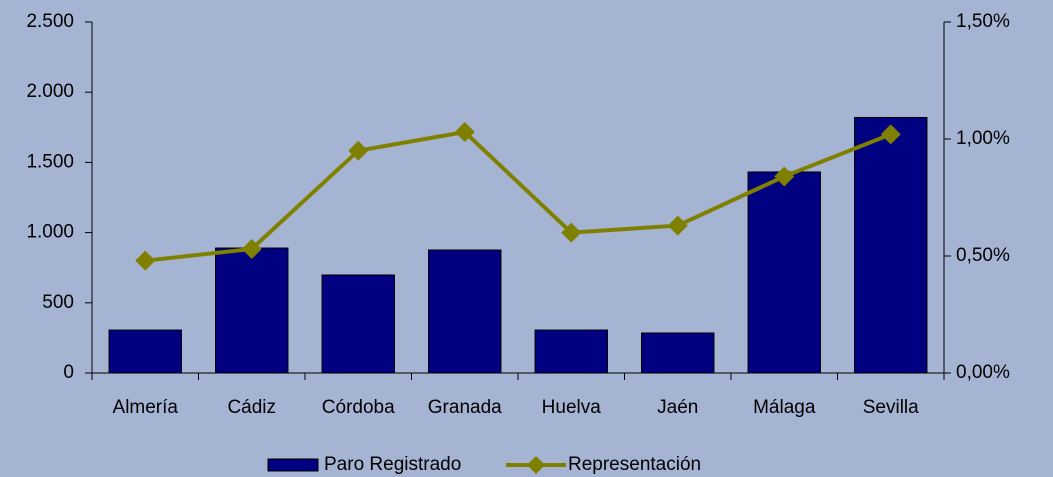 The width and height of the screenshot is (1053, 477). I want to click on x-tick-label: Jaén, so click(677, 407).